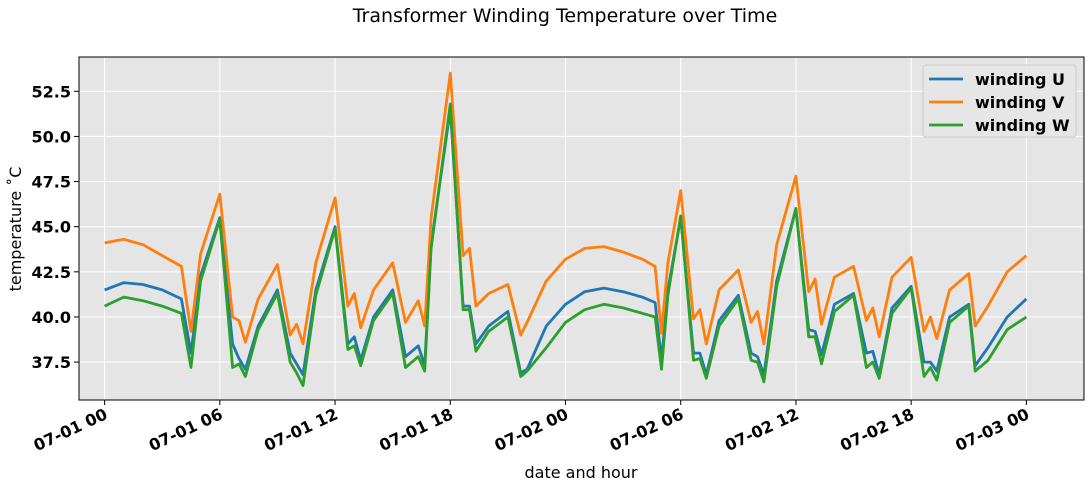  What do you see at coordinates (51, 136) in the screenshot?
I see `y-tick-label: 50.0` at bounding box center [51, 136].